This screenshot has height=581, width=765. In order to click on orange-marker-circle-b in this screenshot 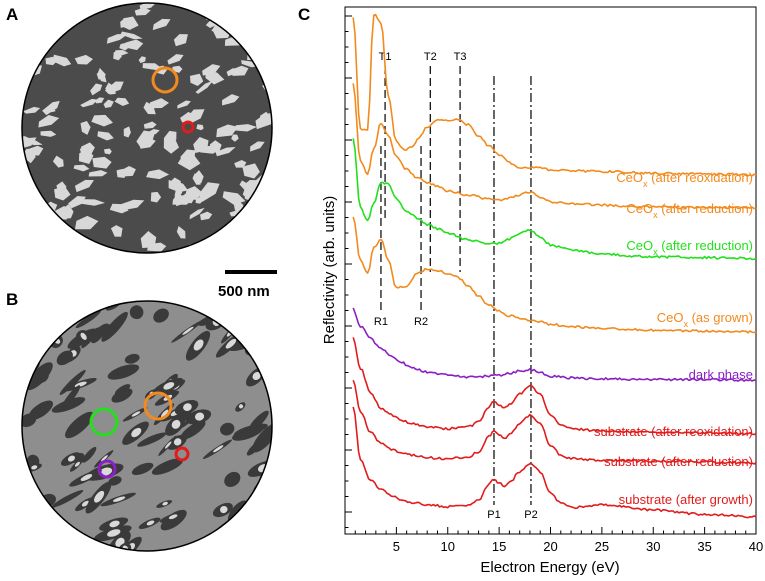, I will do `click(158, 406)`.